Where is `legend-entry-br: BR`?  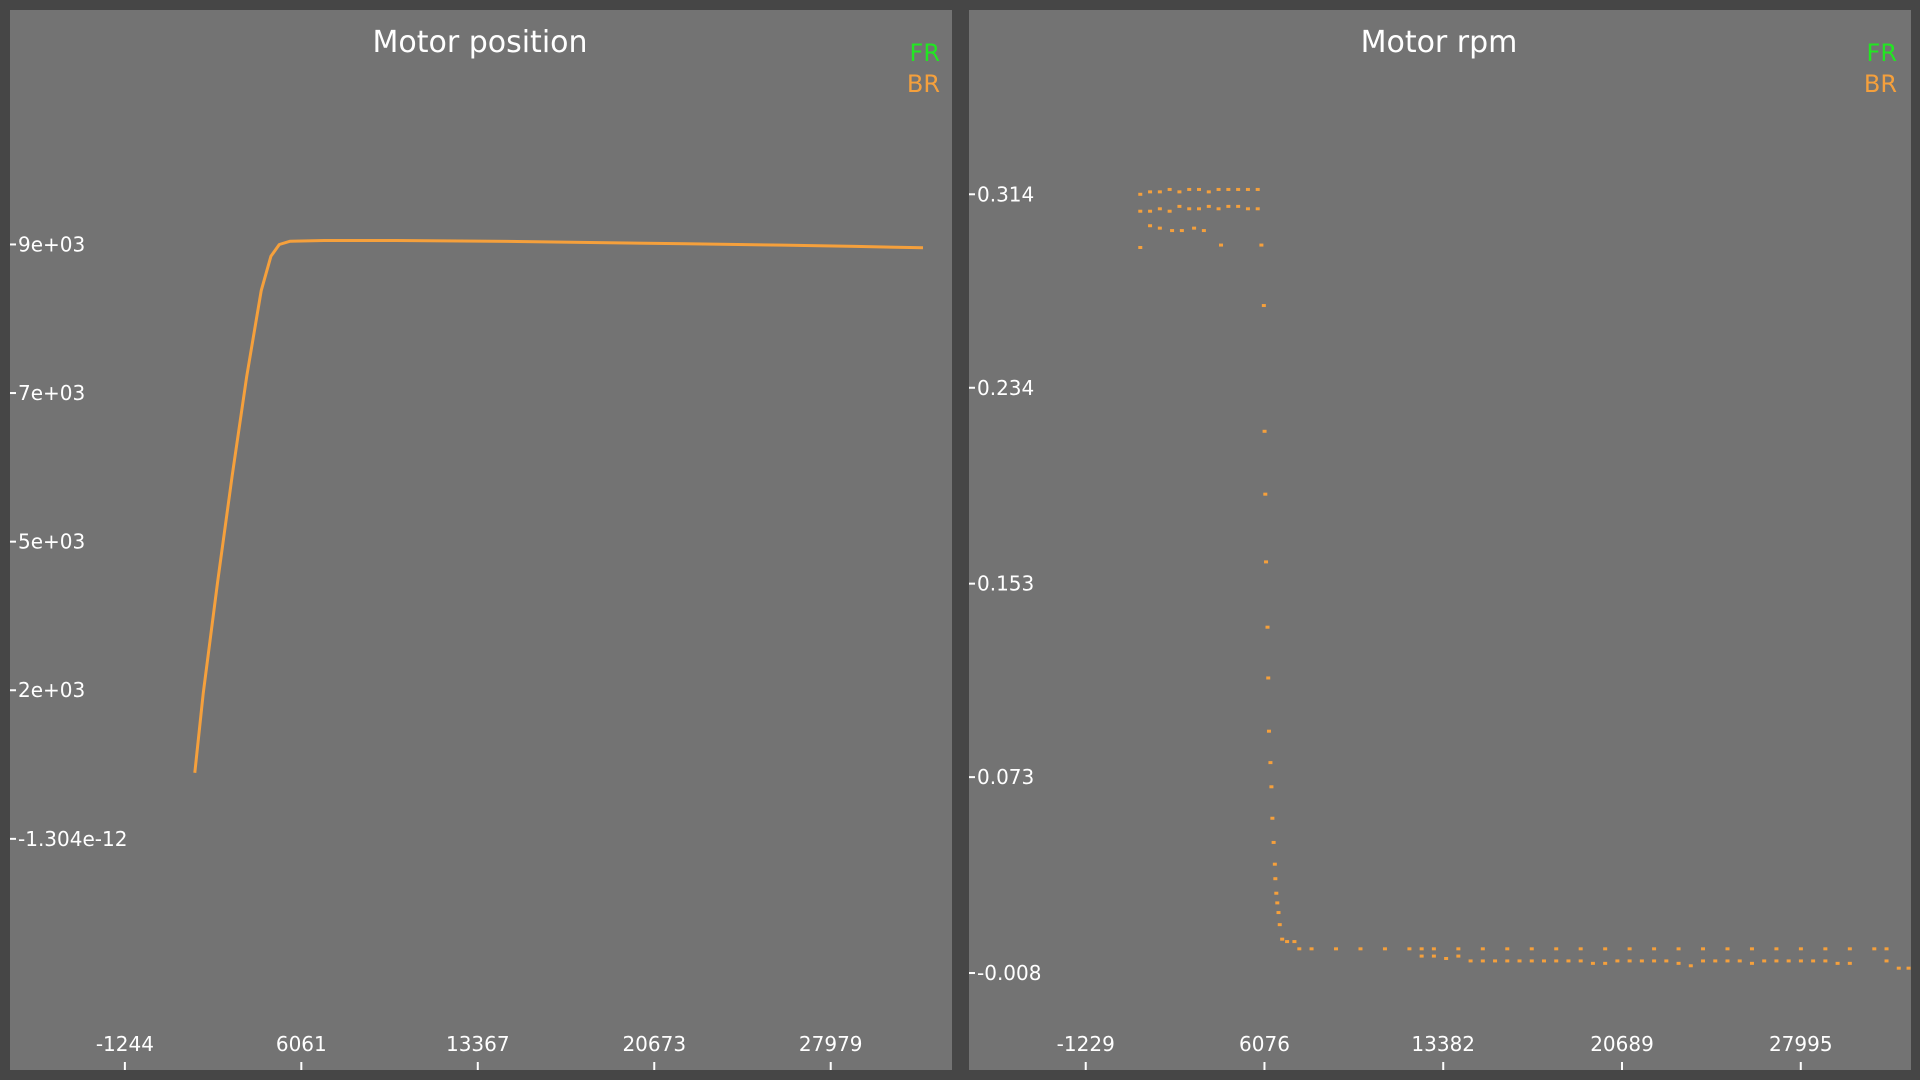
legend-entry-br: BR is located at coordinates (923, 84).